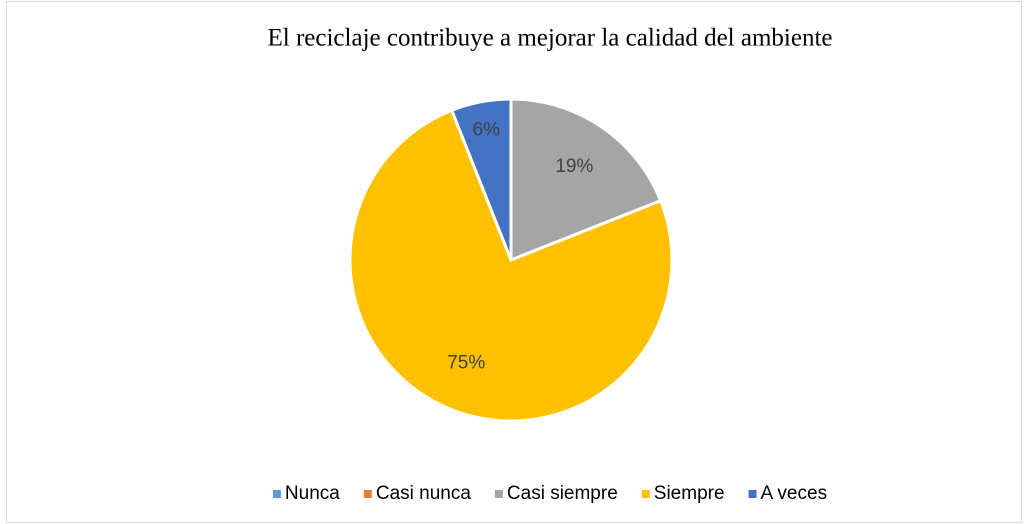 This screenshot has width=1028, height=524. I want to click on data-label: 6%, so click(487, 129).